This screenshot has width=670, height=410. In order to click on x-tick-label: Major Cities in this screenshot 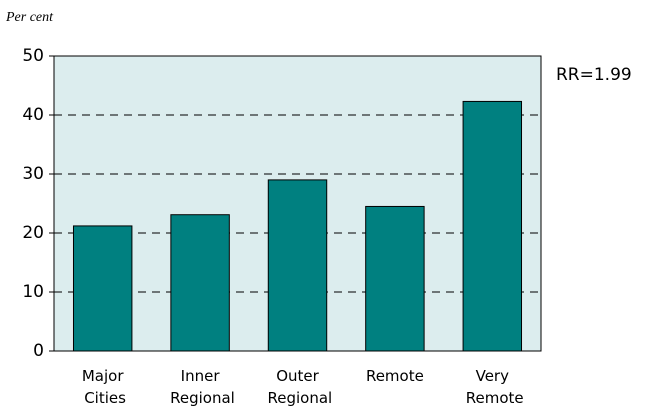, I will do `click(102, 387)`.